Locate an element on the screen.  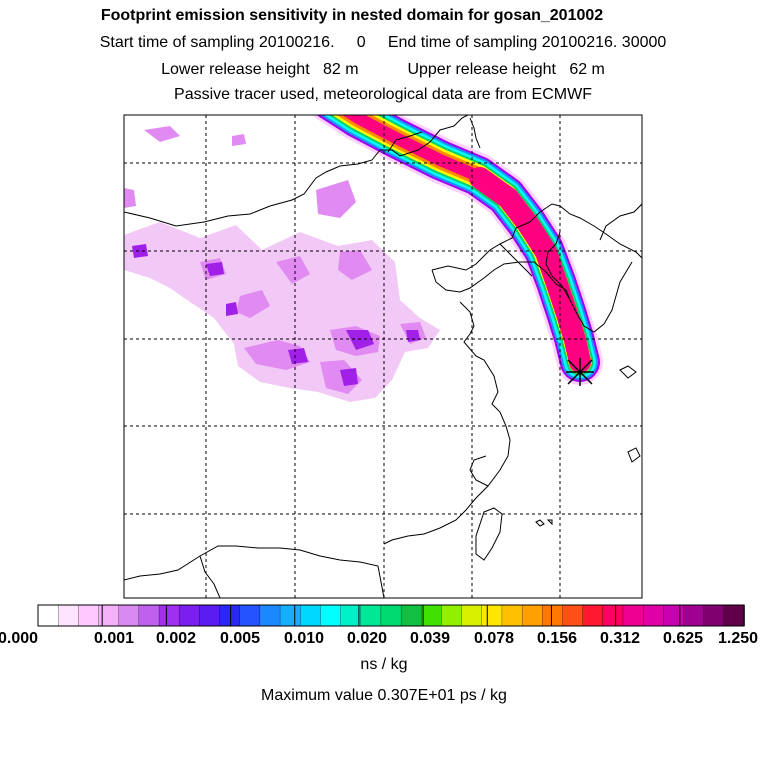
colorbar-tick-label: 0.156 is located at coordinates (557, 638).